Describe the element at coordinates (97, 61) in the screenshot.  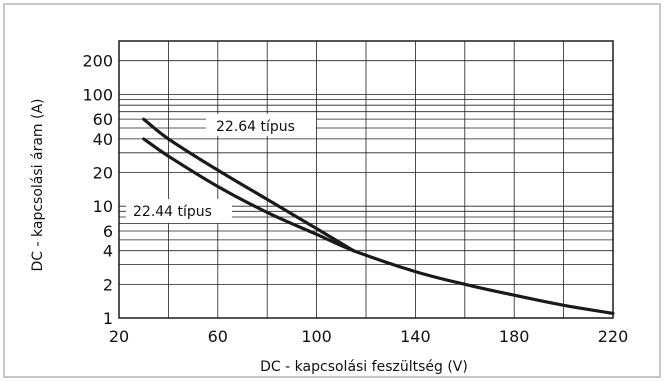
I see `y-tick-label: 200` at that location.